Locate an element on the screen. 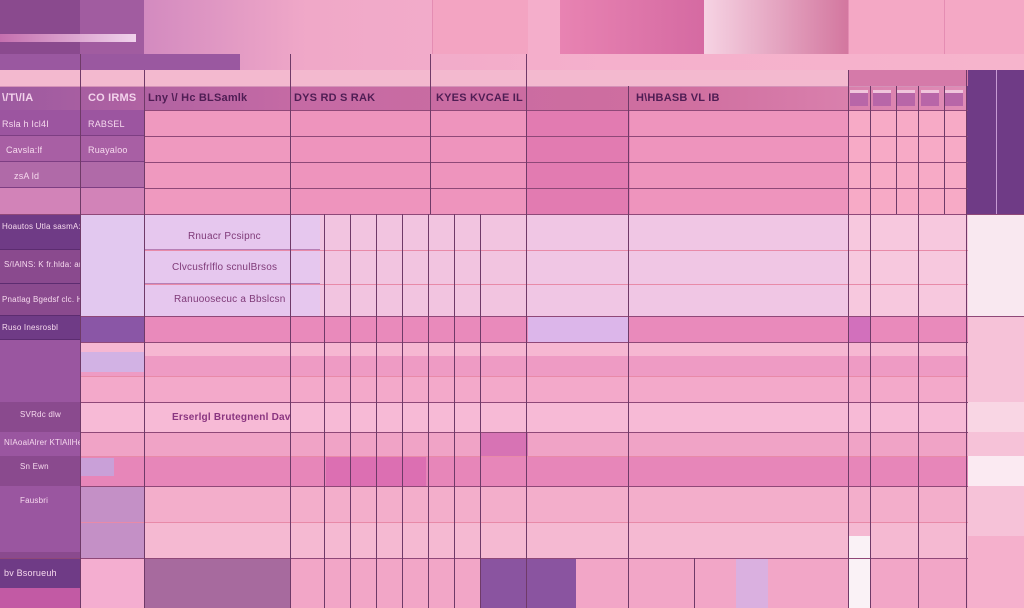 The height and width of the screenshot is (608, 1024). mid-band is located at coordinates (524, 329).